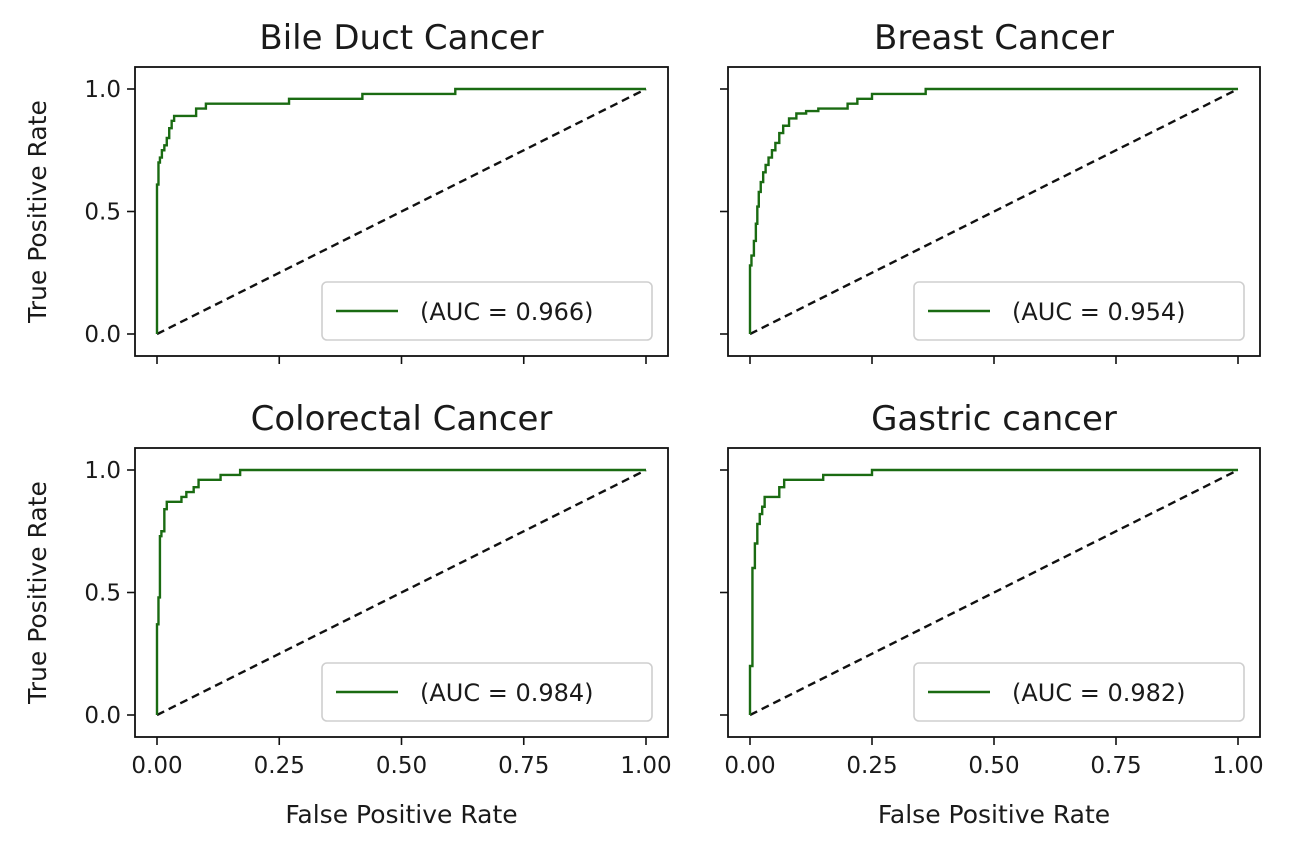 The image size is (1298, 858). Describe the element at coordinates (402, 419) in the screenshot. I see `panel-title: Colorectal Cancer` at that location.